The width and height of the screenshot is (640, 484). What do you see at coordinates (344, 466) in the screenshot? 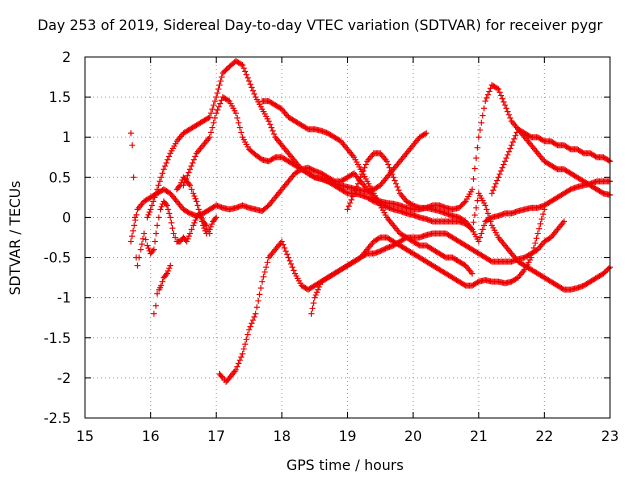
I see `x-axis-label: GPS time / hours` at bounding box center [344, 466].